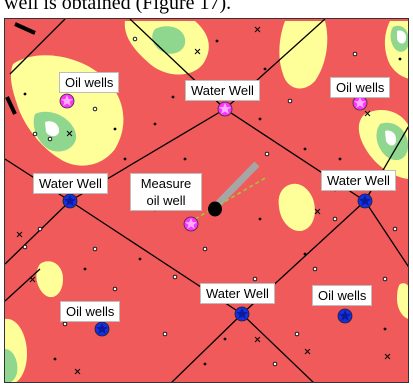  Describe the element at coordinates (25, 28) in the screenshot. I see `edge-mark-top` at that location.